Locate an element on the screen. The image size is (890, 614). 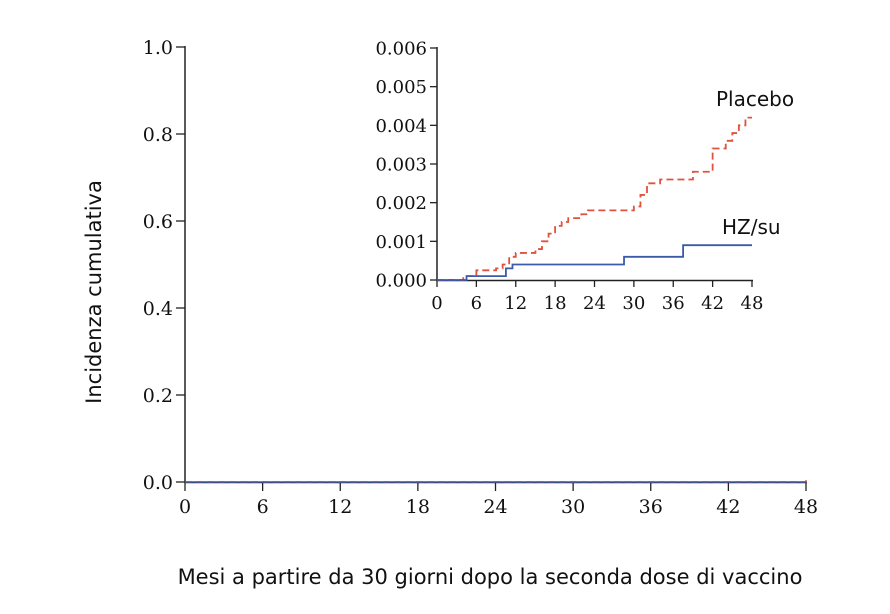
inset-y-tick-label: 0.005 is located at coordinates (401, 87).